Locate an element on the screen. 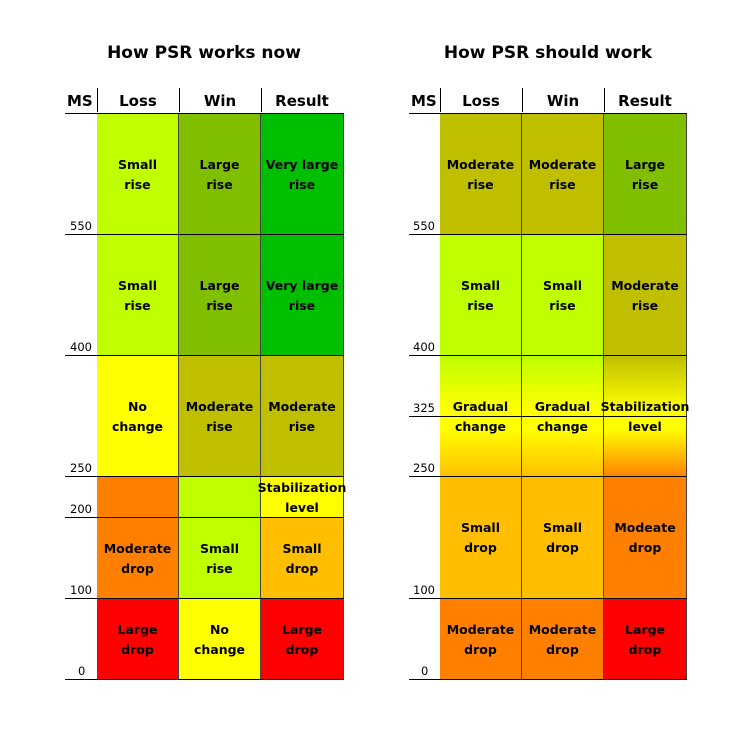 The width and height of the screenshot is (751, 741). right-cell-win-row1: Moderate rise is located at coordinates (563, 174).